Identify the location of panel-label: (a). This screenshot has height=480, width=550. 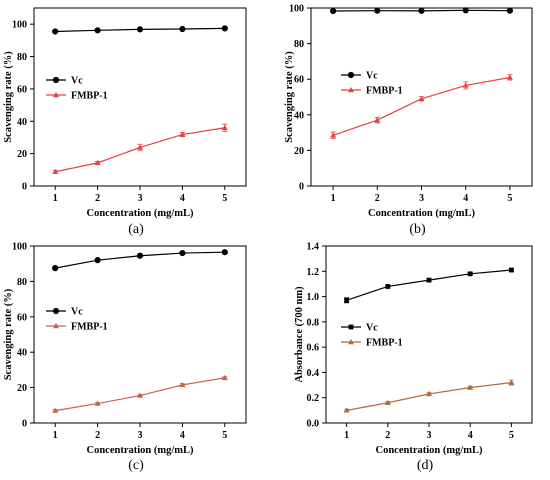
(136, 229).